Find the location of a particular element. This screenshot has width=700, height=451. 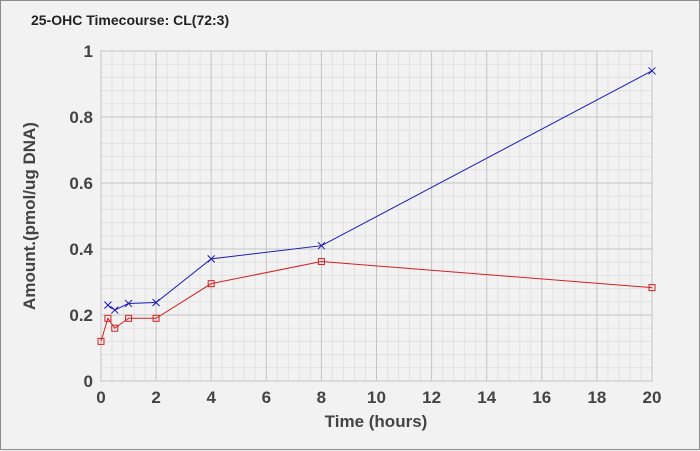

x-tick-label: 6 is located at coordinates (266, 397).